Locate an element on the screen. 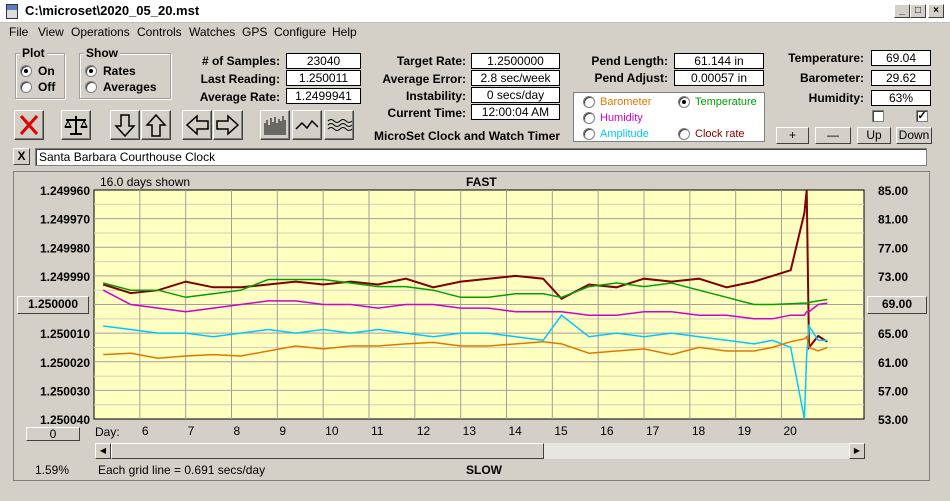 This screenshot has width=950, height=501. menu-file: File is located at coordinates (19, 32).